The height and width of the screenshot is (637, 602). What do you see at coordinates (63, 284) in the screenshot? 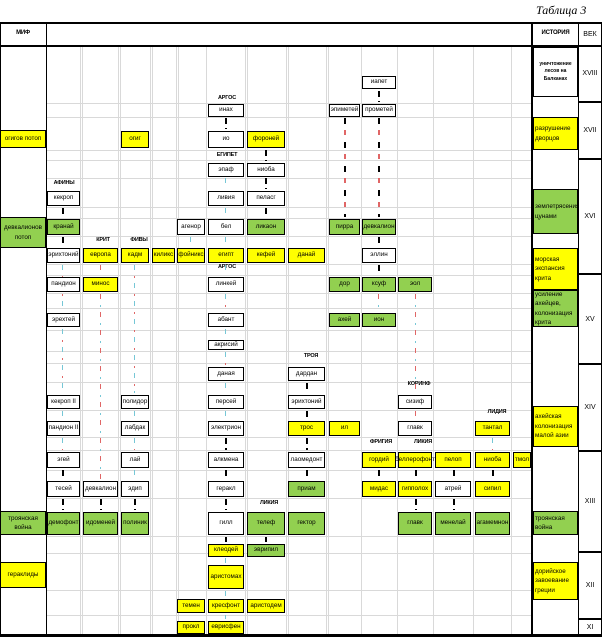
I see `person-box: пандион` at bounding box center [63, 284].